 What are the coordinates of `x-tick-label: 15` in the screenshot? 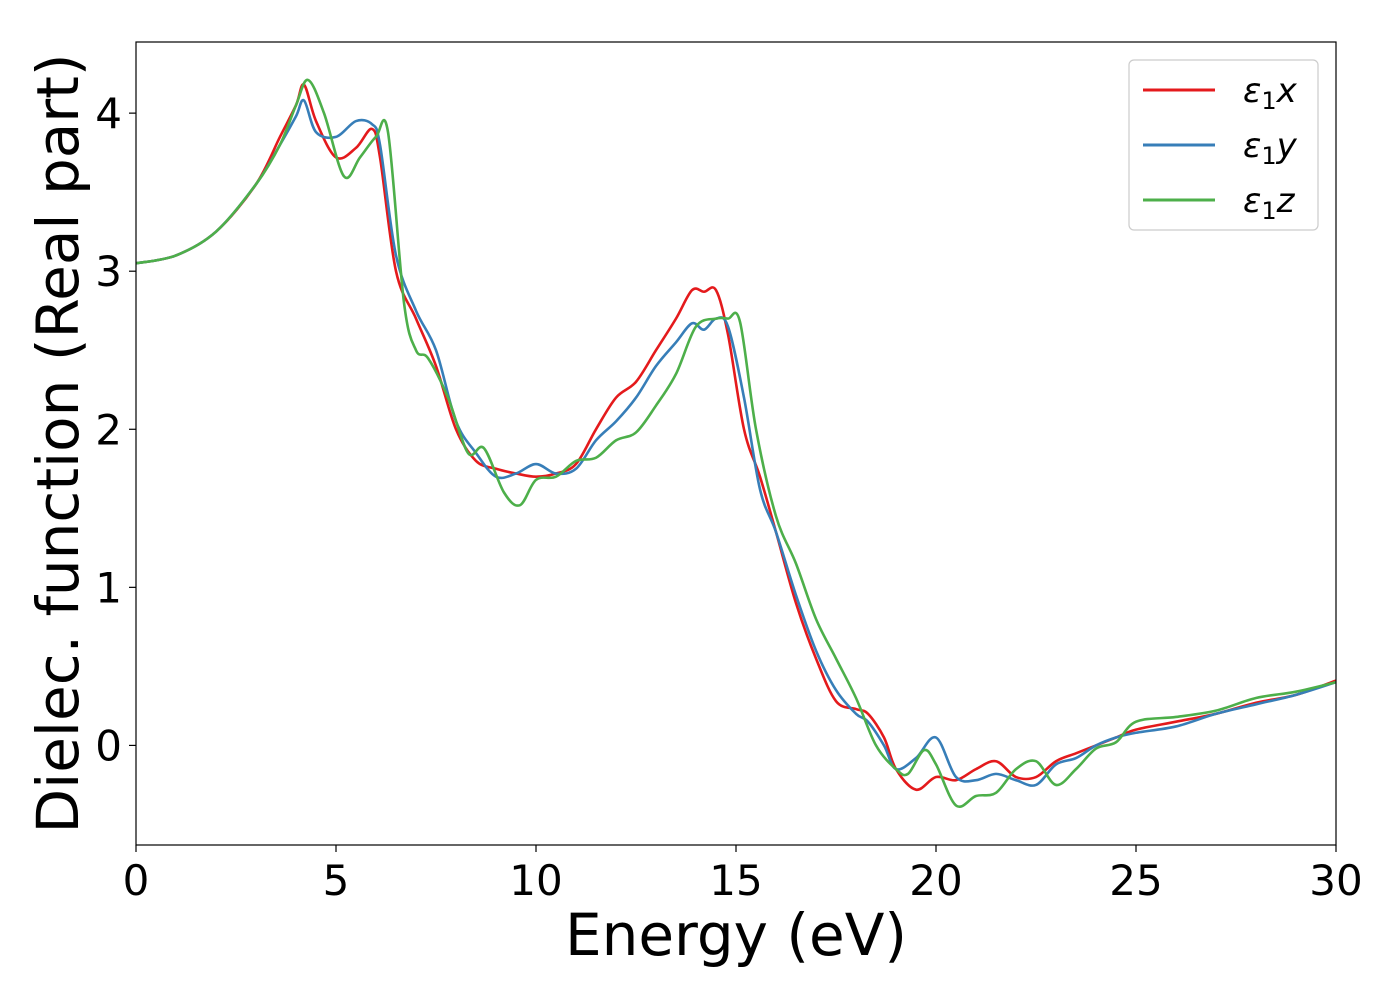 It's located at (735, 880).